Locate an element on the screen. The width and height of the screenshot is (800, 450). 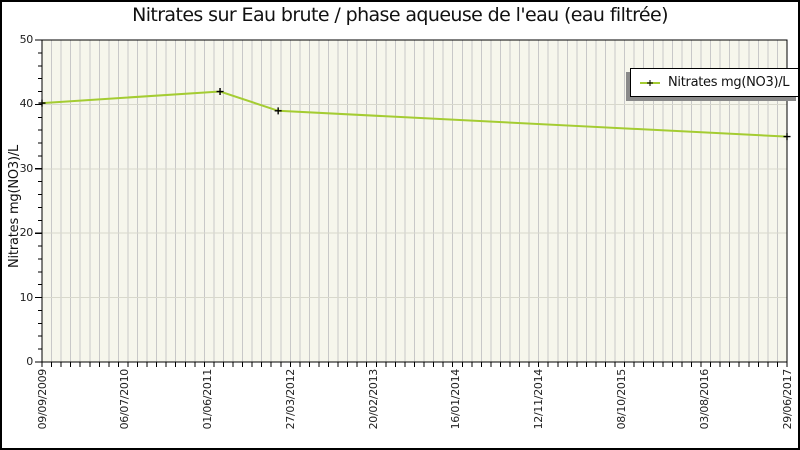
x-tick-label: 09/09/2009 is located at coordinates (42, 399).